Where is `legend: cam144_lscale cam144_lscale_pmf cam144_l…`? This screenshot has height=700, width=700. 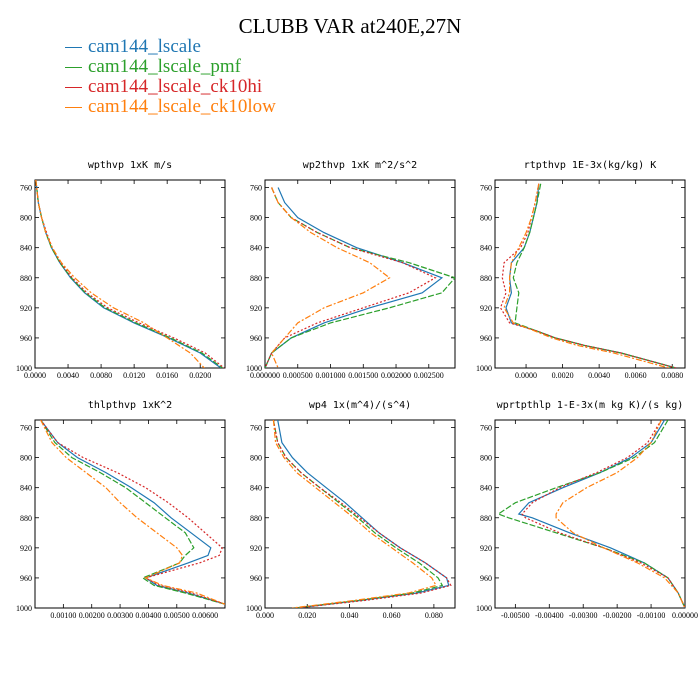
legend: cam144_lscale cam144_lscale_pmf cam144_l… is located at coordinates (170, 77).